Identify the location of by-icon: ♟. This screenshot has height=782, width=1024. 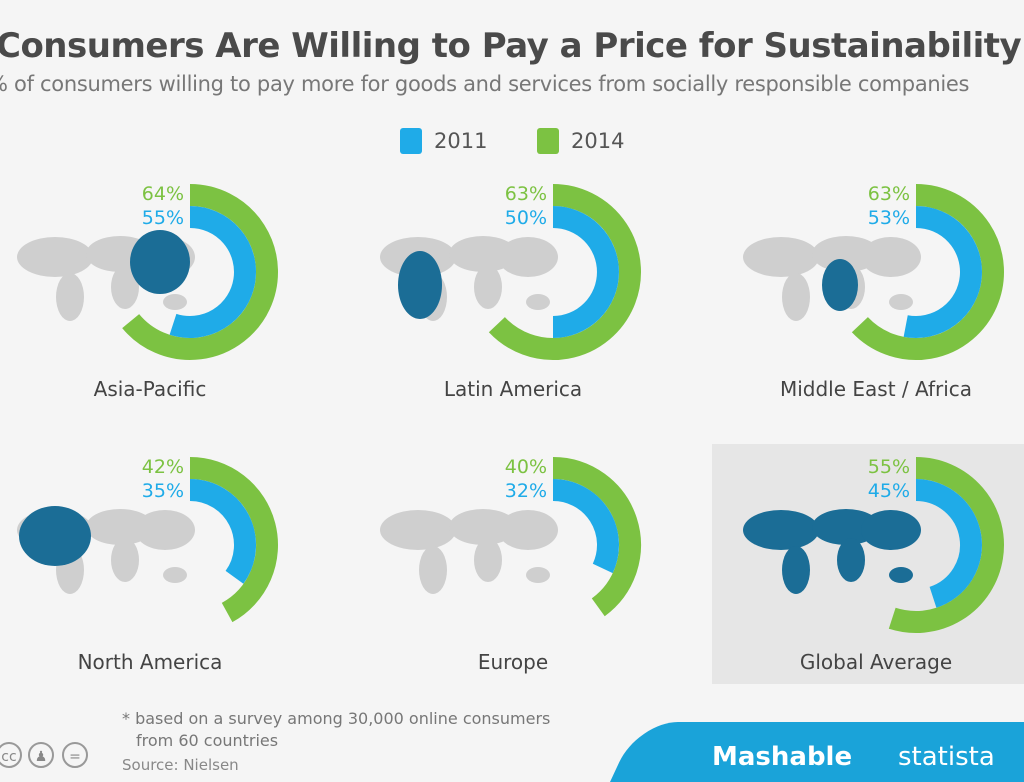
(41, 755).